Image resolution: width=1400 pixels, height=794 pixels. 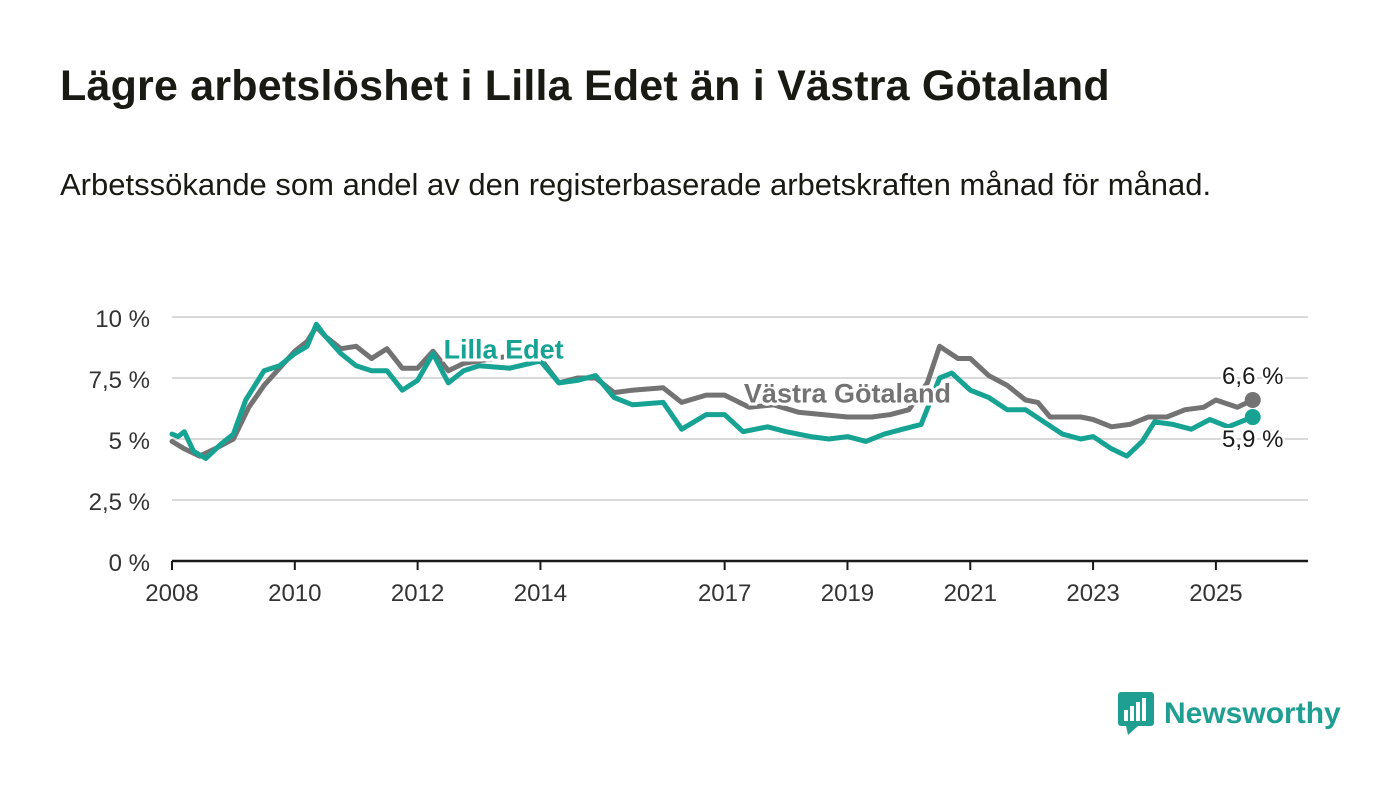 I want to click on brand: Newsworthy, so click(x=1229, y=714).